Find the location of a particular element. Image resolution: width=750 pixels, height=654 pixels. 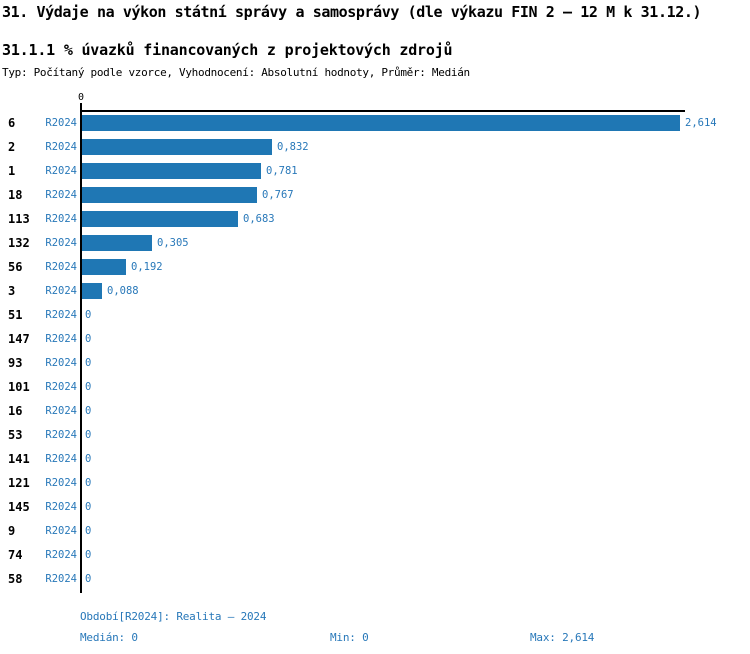

row-id-label: 3 is located at coordinates (12, 291).